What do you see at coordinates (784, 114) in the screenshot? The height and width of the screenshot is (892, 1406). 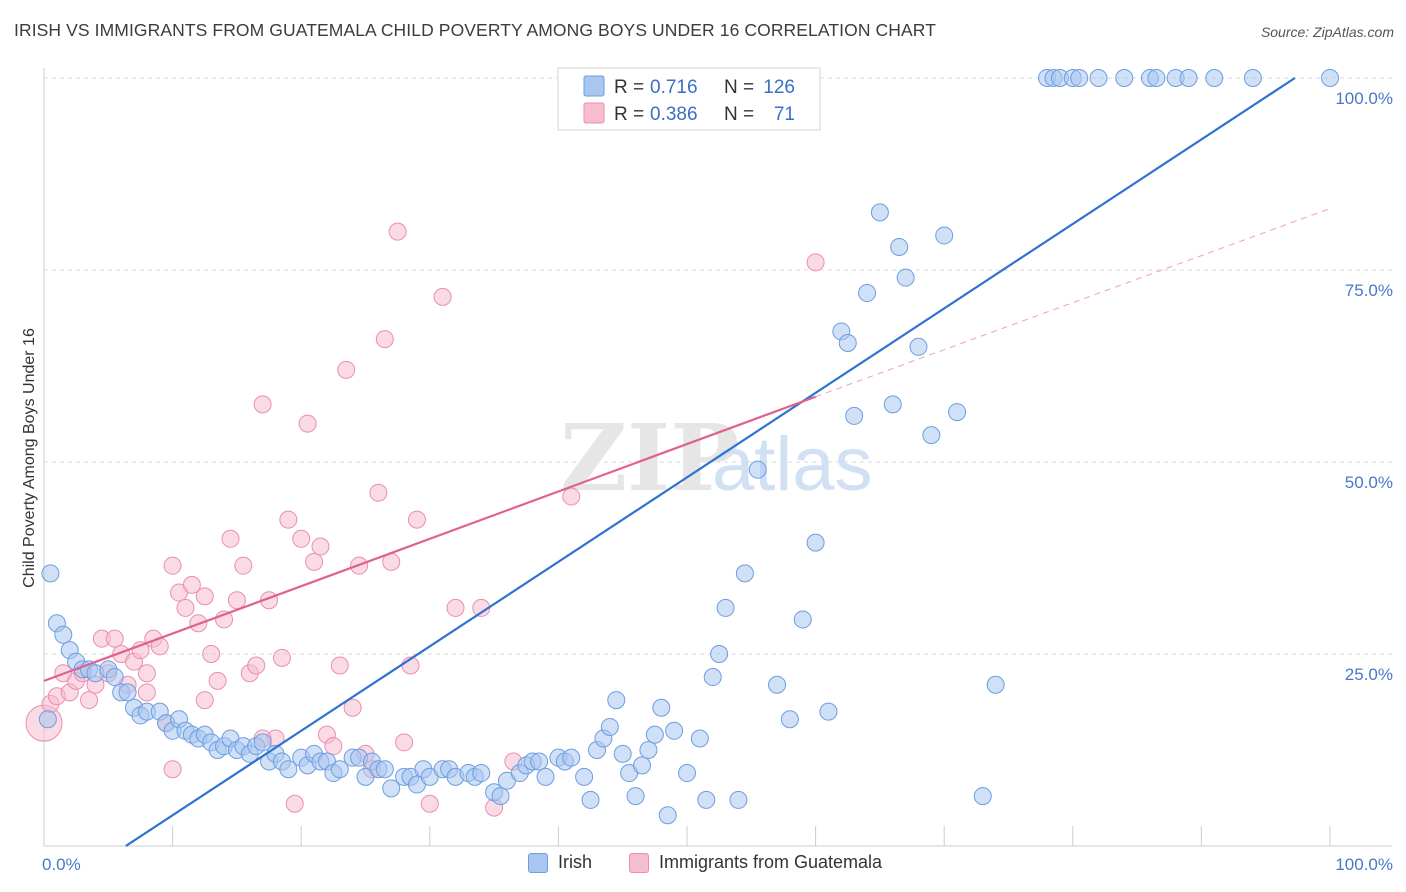 I see `legend-guatemala-n-value: 71` at bounding box center [784, 114].